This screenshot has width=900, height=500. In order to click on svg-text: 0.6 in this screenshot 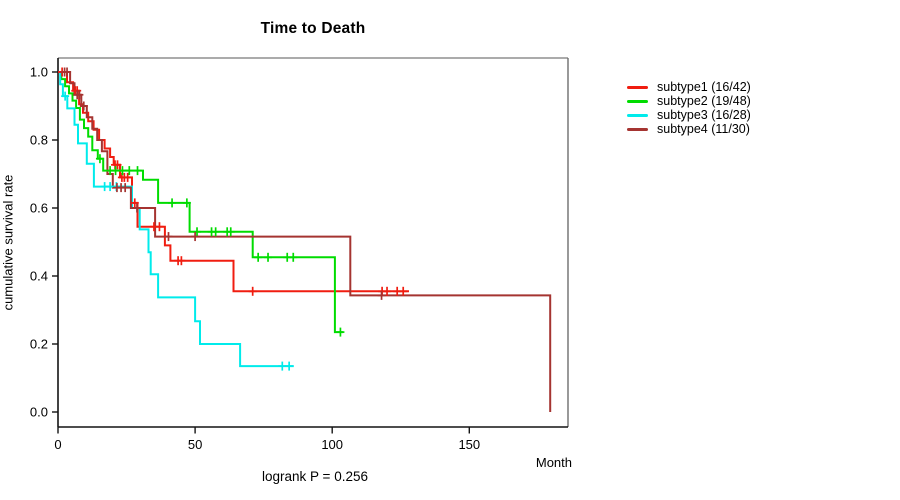, I will do `click(39, 208)`.